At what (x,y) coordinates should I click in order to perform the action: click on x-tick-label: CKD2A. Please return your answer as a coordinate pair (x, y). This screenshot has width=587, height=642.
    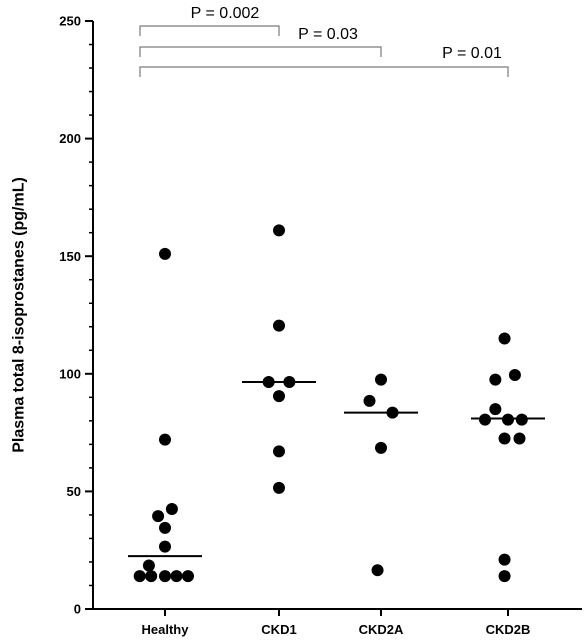
    Looking at the image, I should click on (381, 629).